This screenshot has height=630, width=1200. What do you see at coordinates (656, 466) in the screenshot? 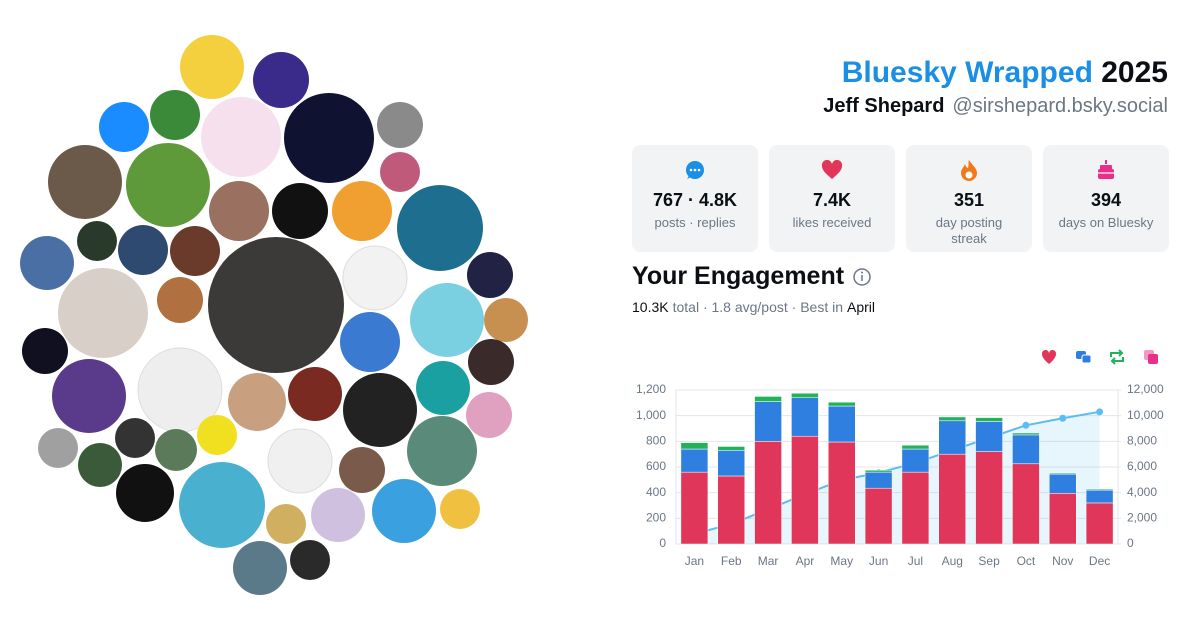
I see `y-tick-label: 600` at bounding box center [656, 466].